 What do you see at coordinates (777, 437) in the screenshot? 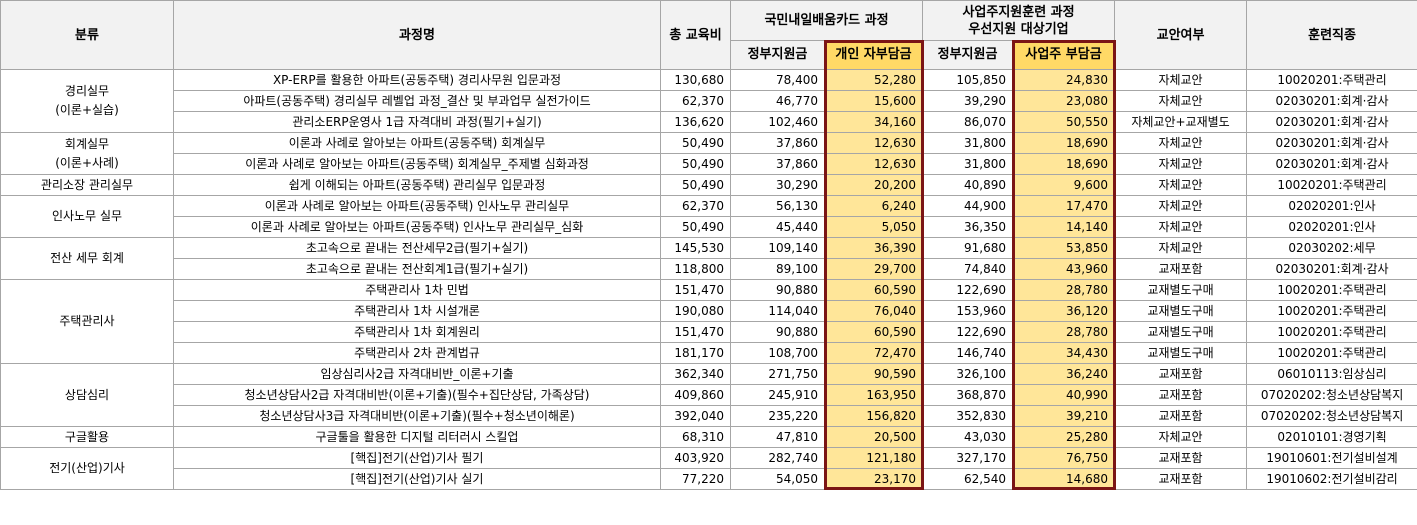
I see `gov-support-1-cell: 47,810` at bounding box center [777, 437].